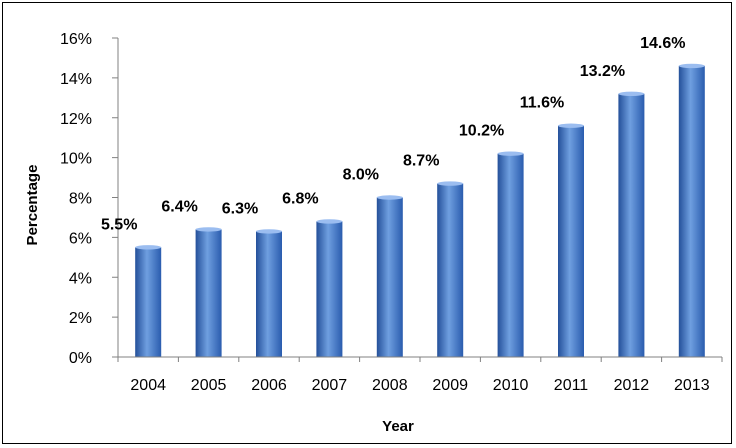 This screenshot has width=736, height=448. I want to click on x-tick-label: 2010, so click(511, 385).